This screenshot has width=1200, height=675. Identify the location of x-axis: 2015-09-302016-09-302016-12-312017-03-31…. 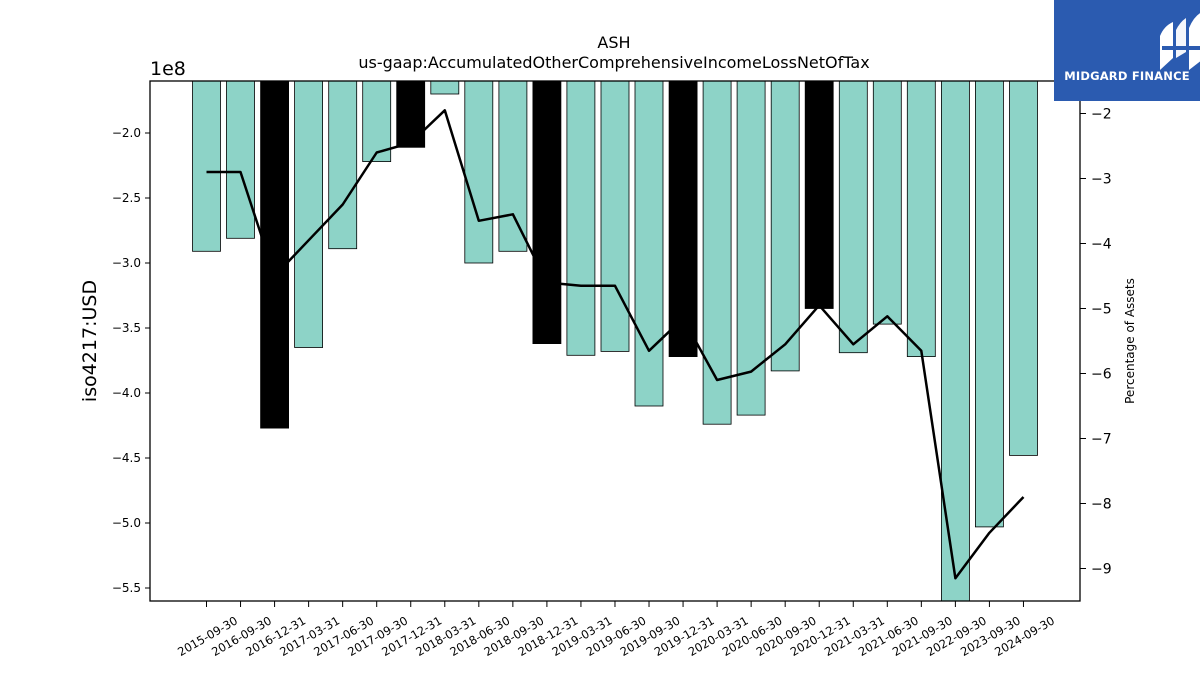
(616, 630).